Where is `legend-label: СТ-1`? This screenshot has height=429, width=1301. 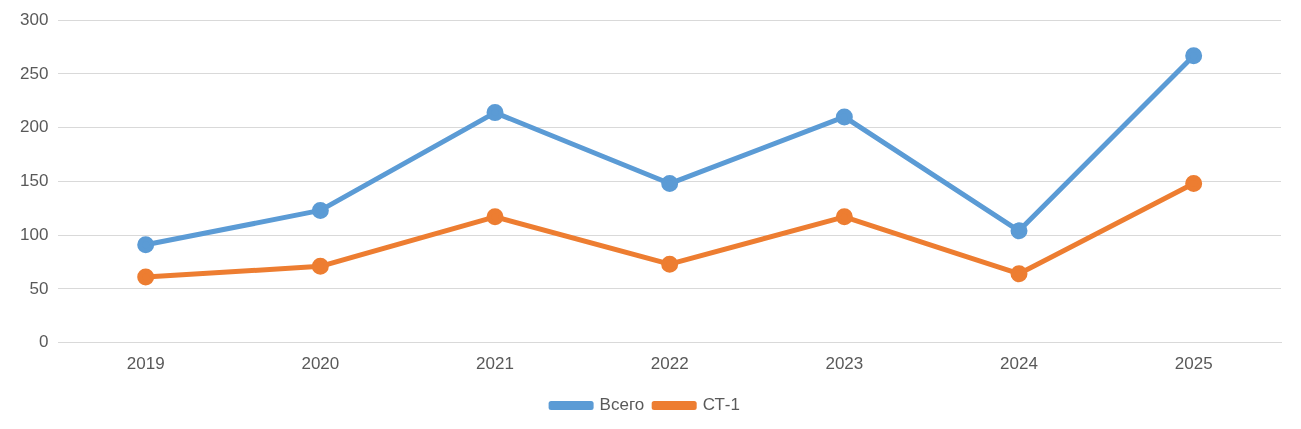
legend-label: СТ-1 is located at coordinates (721, 405).